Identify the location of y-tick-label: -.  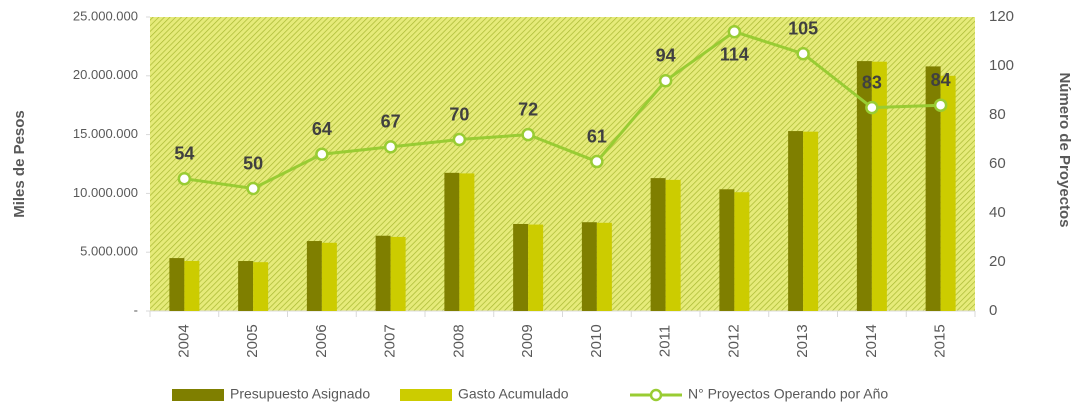
(136, 309).